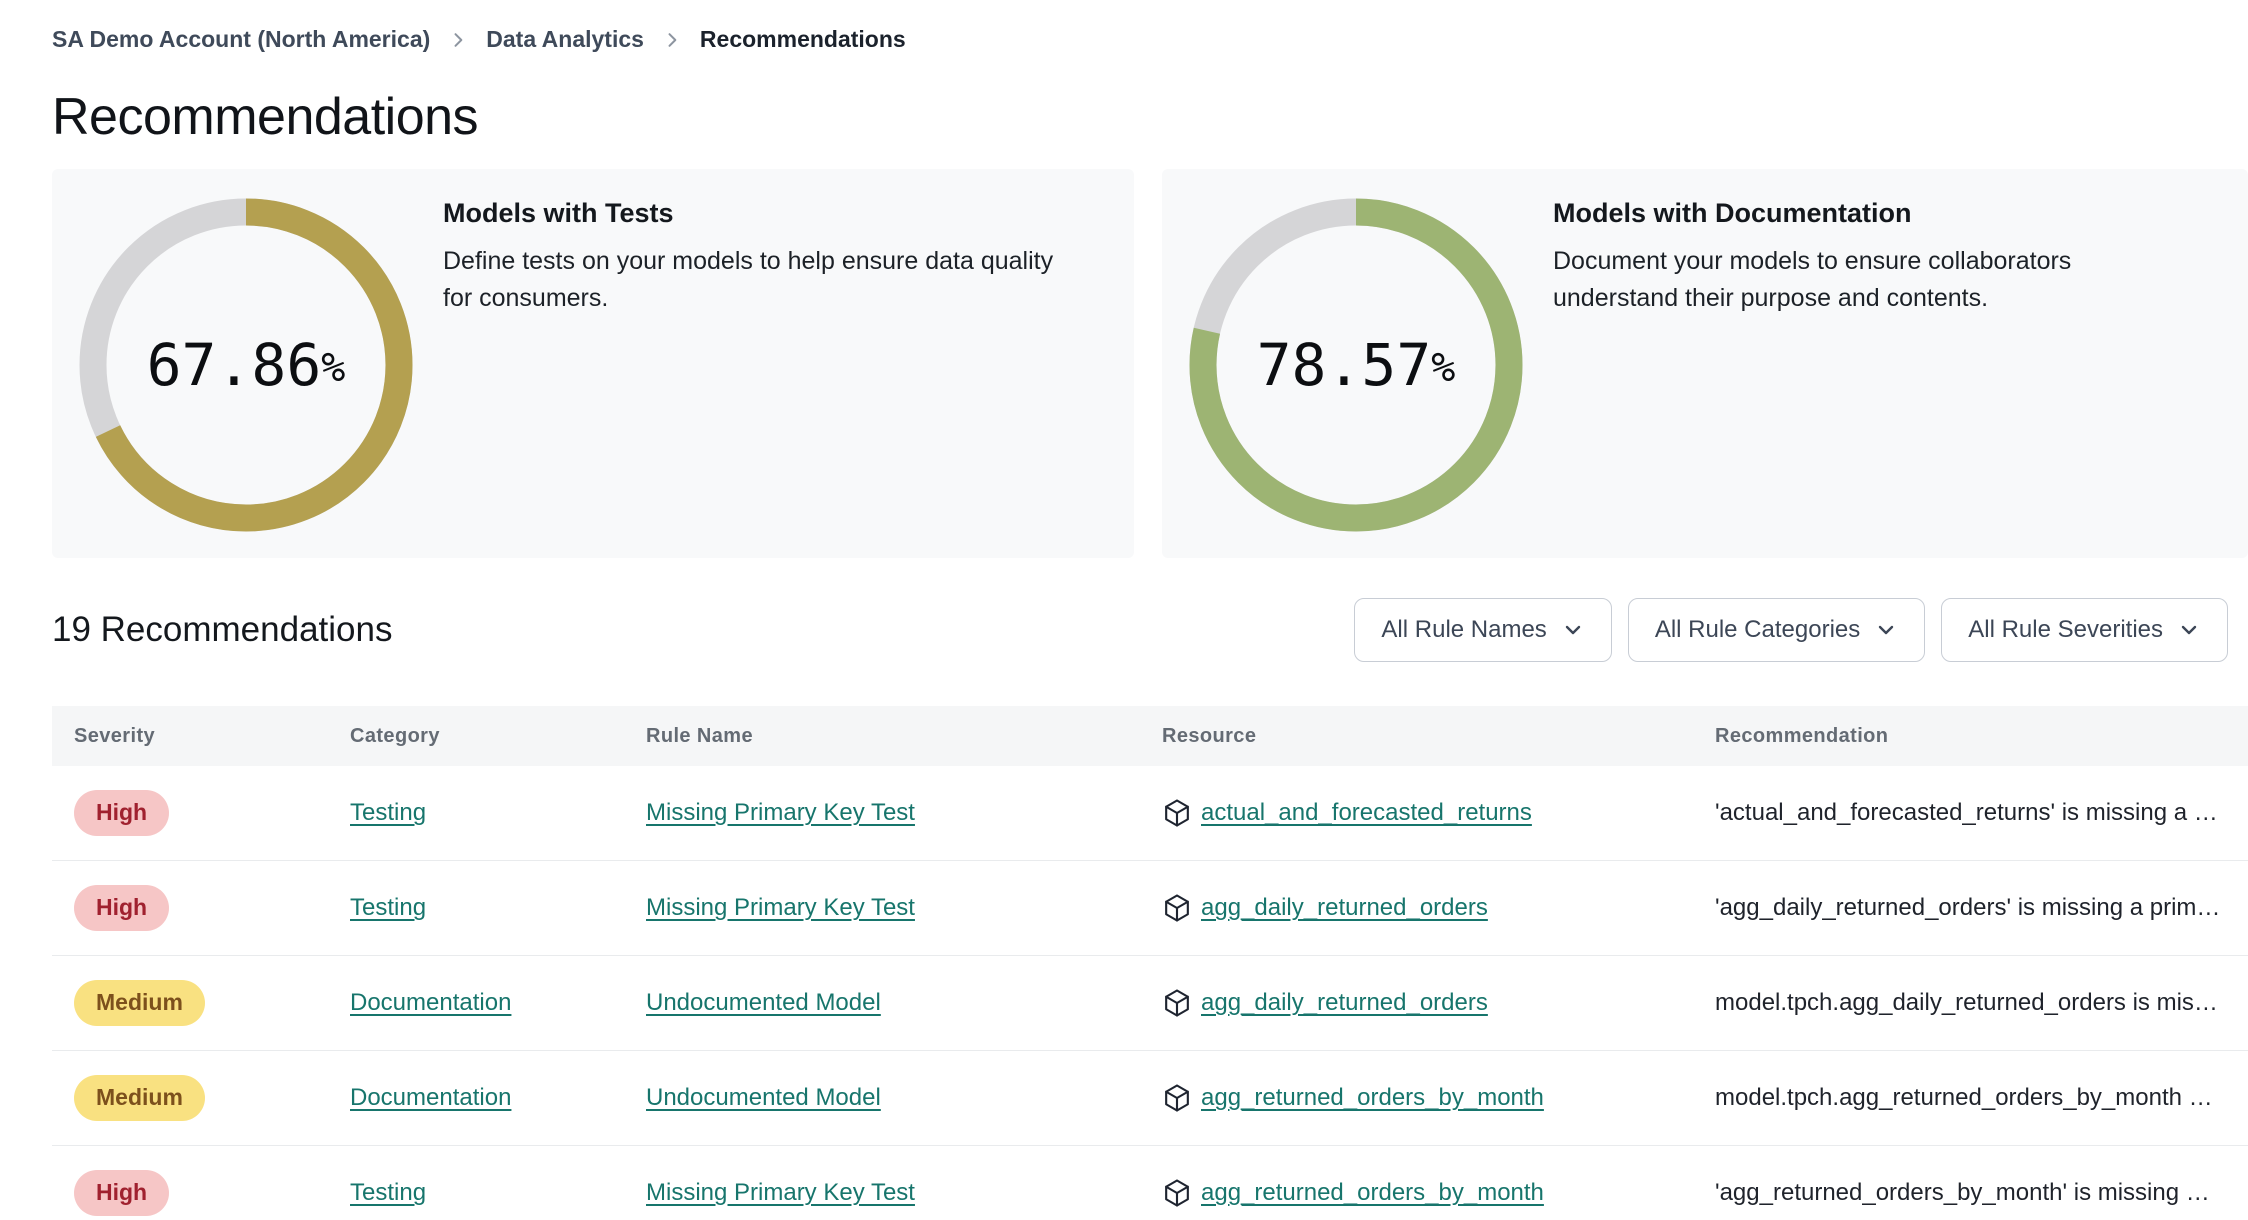 The image size is (2248, 1220). I want to click on rule-categories-filter-dropdown: All Rule Categories, so click(1776, 630).